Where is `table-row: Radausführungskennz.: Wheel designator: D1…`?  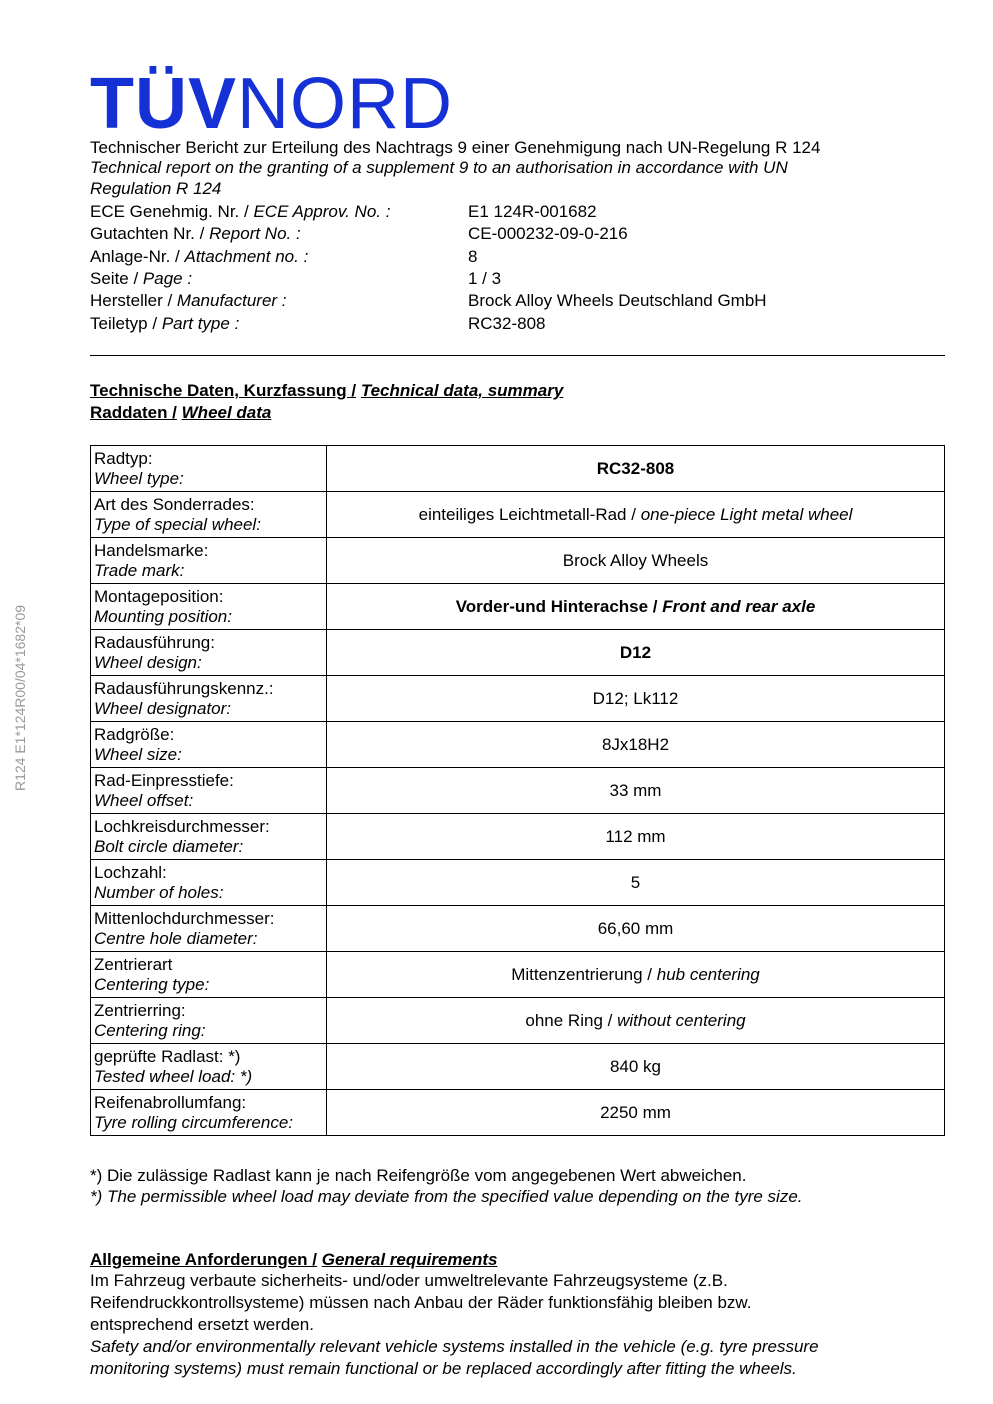
table-row: Radausführungskennz.: Wheel designator: D1… is located at coordinates (517, 698).